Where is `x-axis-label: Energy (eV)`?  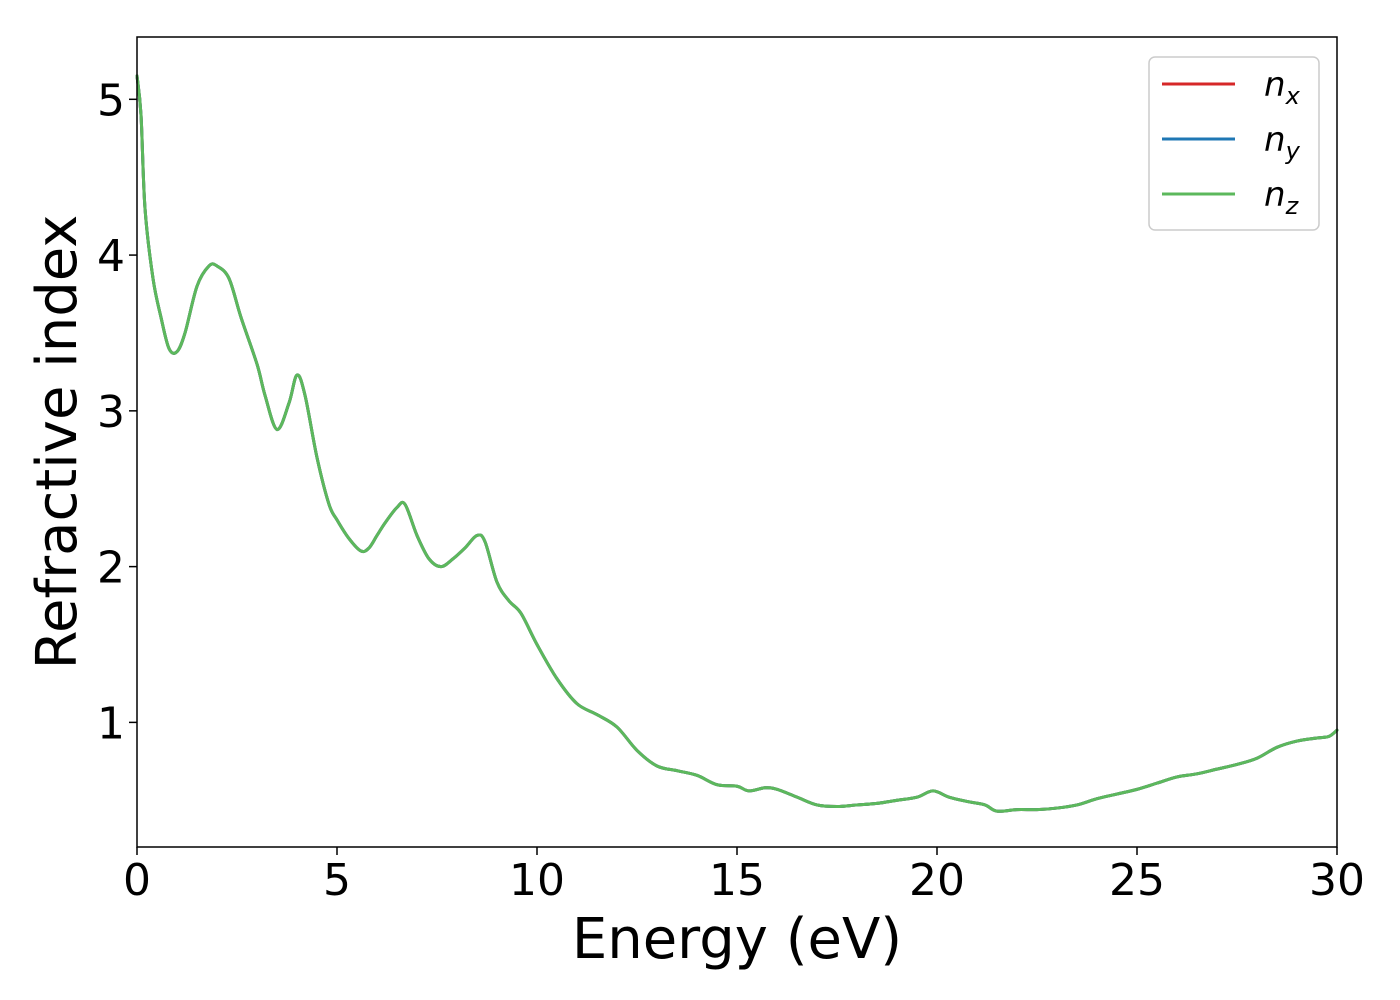 x-axis-label: Energy (eV) is located at coordinates (737, 939).